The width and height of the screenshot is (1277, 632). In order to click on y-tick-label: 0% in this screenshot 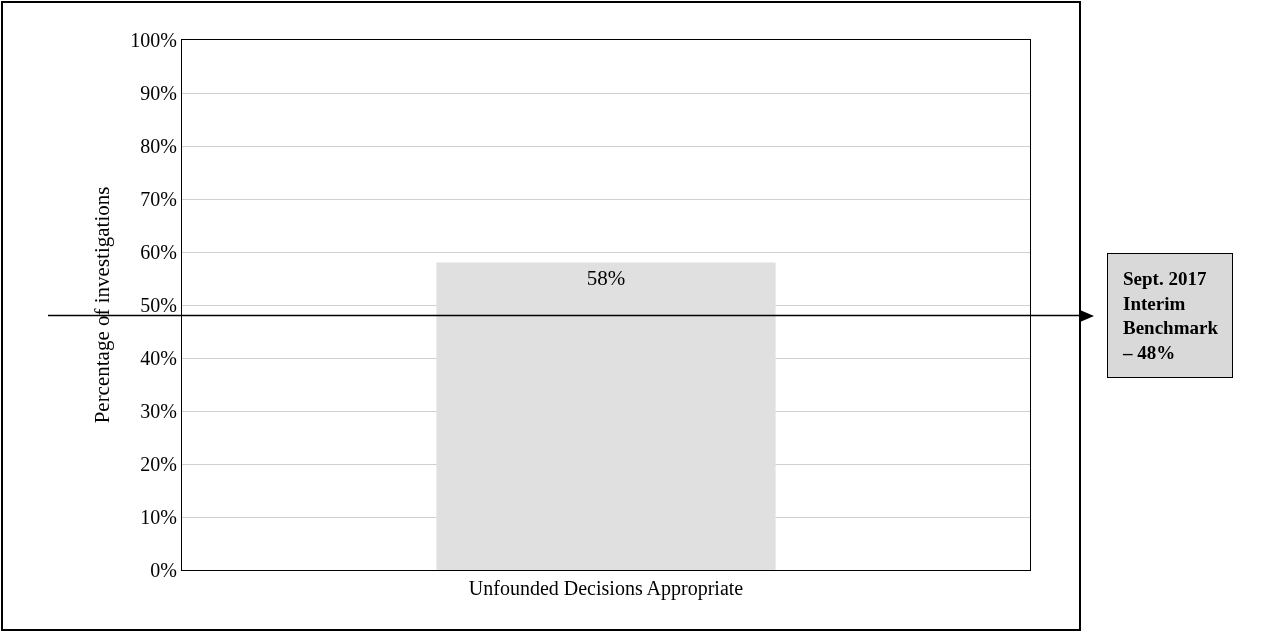, I will do `click(163, 570)`.